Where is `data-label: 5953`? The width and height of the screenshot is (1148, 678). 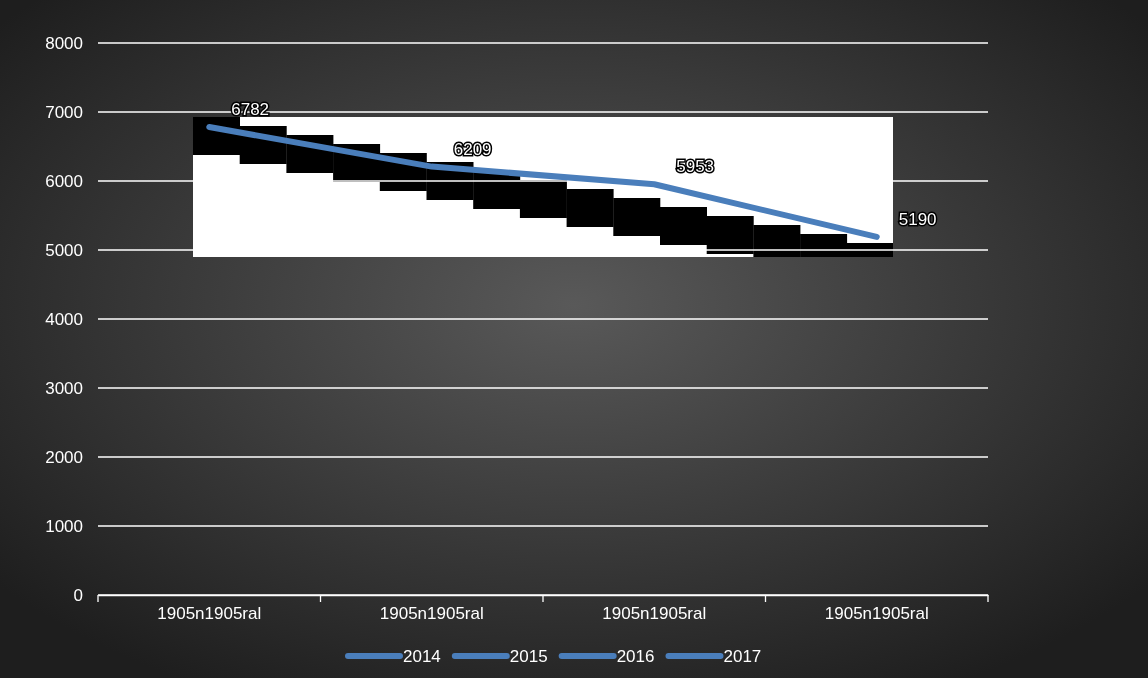
data-label: 5953 is located at coordinates (695, 167).